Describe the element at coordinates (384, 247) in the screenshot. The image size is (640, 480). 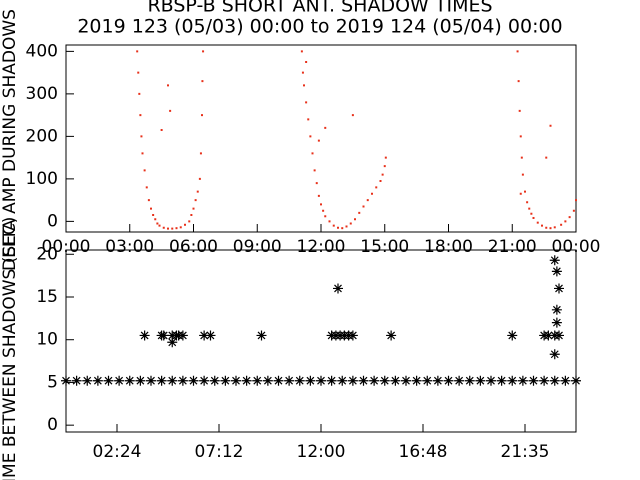
I see `x-tick-label: 15:00` at that location.